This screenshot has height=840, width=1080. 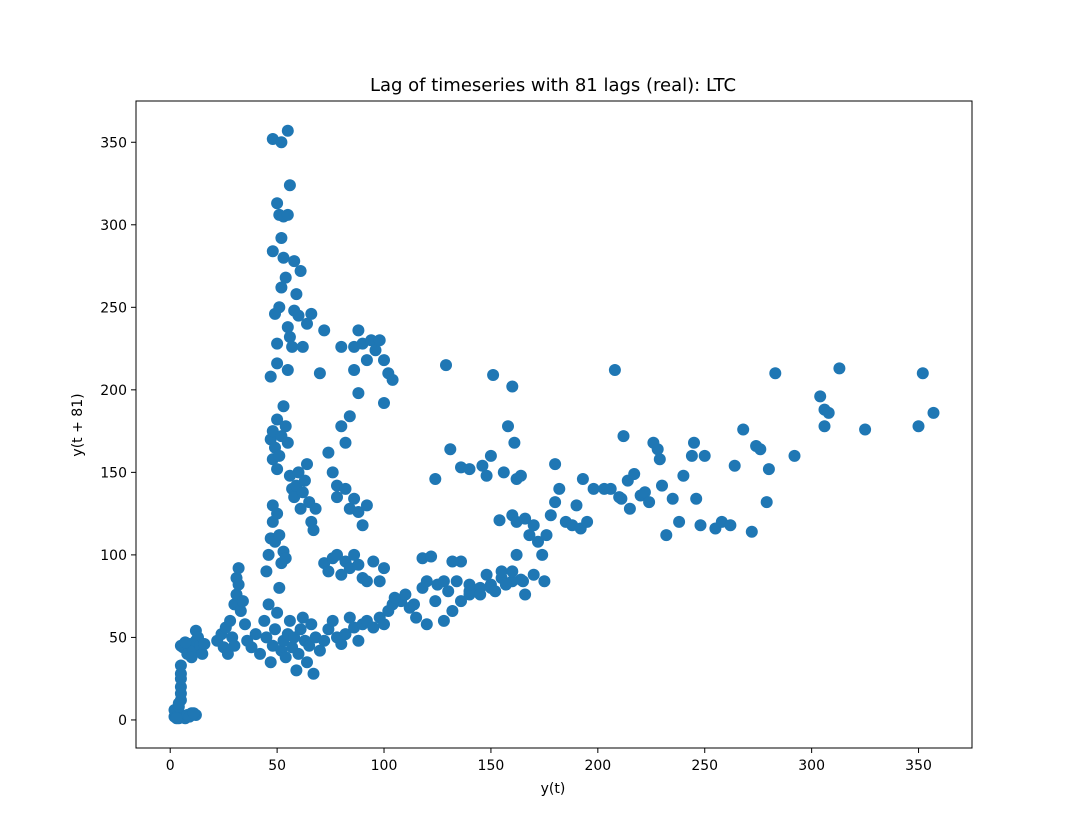 What do you see at coordinates (113, 391) in the screenshot?
I see `y-tick-label: 200` at bounding box center [113, 391].